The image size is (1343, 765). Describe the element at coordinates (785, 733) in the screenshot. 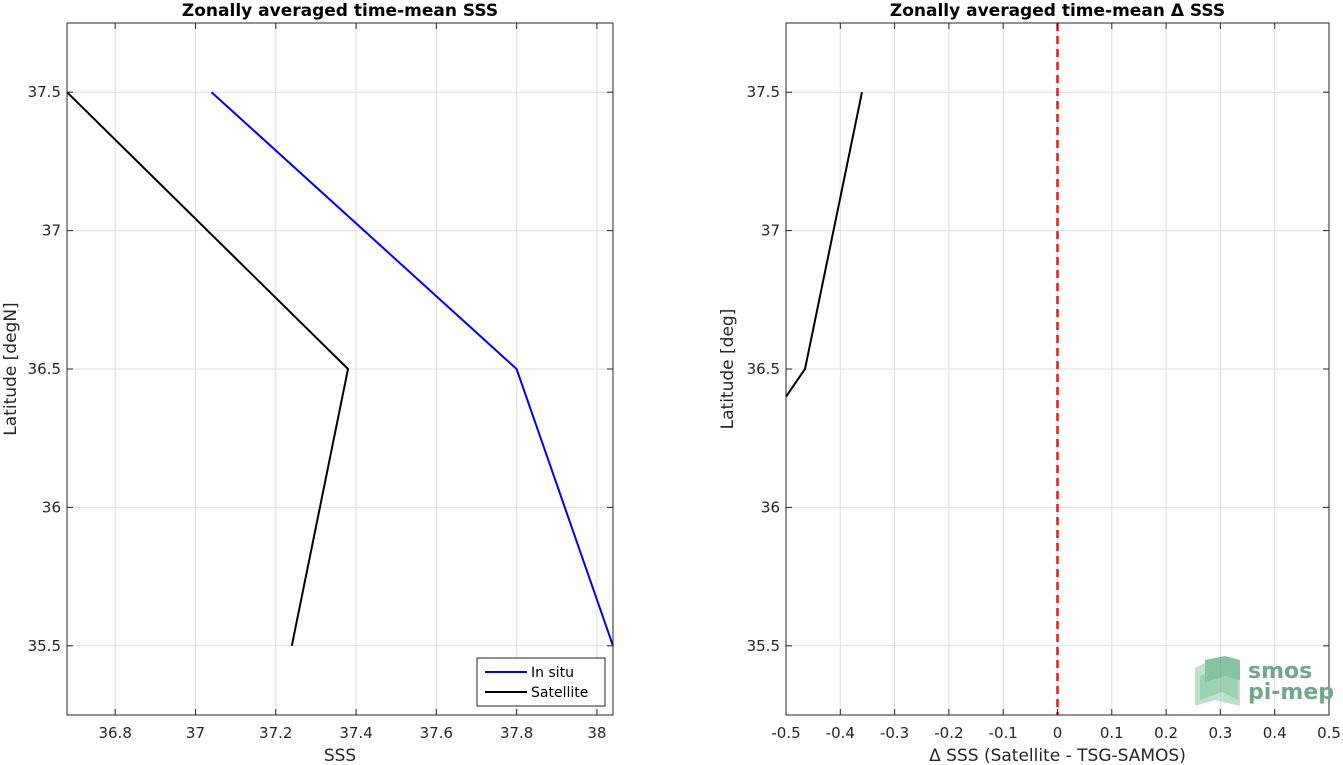

I see `x-tick-label: -0.5` at that location.